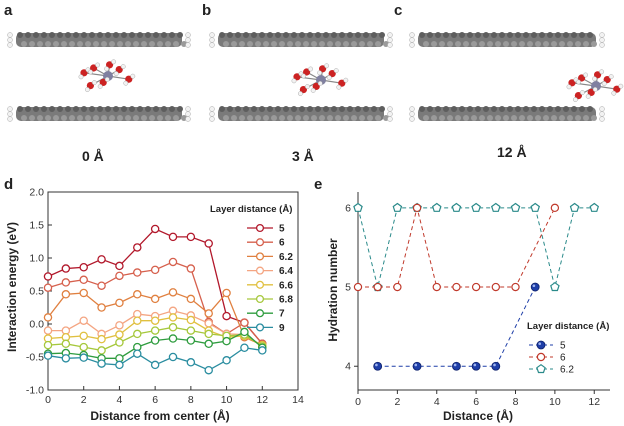 Image resolution: width=624 pixels, height=426 pixels. I want to click on x-tick-label: 4, so click(437, 402).